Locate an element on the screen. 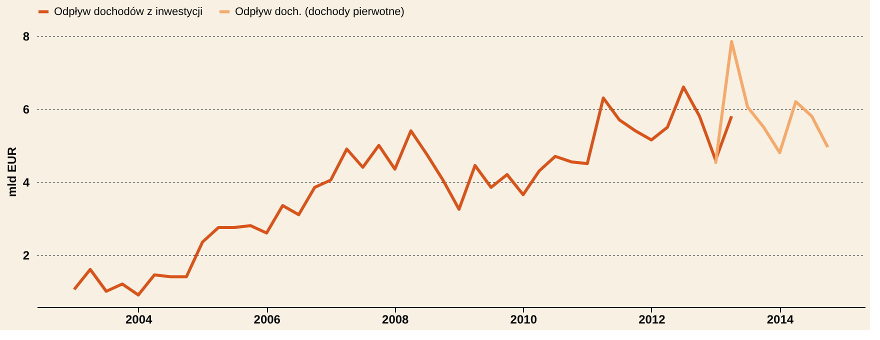  y-tick-label: 2 is located at coordinates (26, 255).